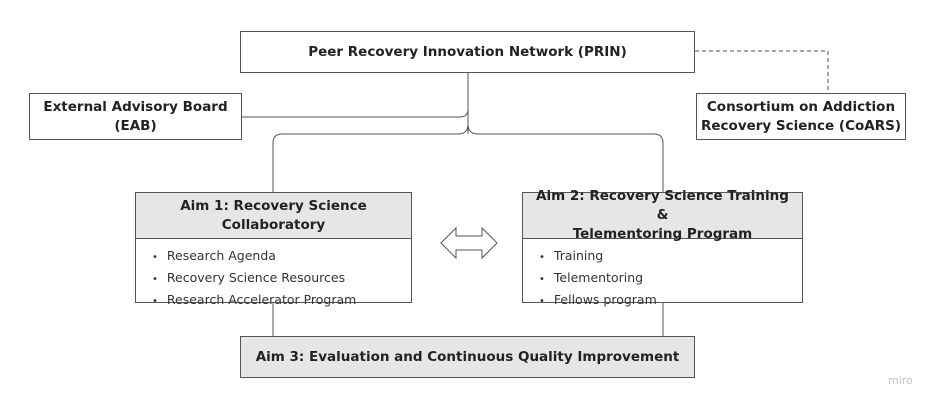 The height and width of the screenshot is (408, 936). I want to click on aim2-list-item: Training, so click(670, 257).